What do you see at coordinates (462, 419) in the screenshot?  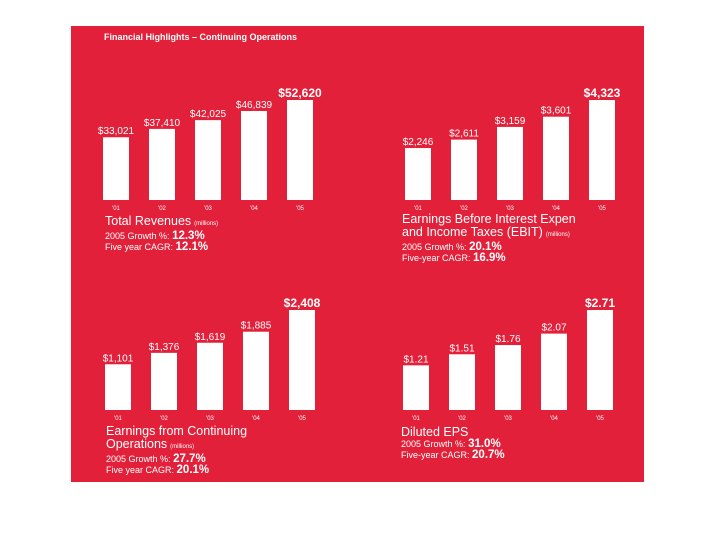 I see `eps-tick-label-1: '02` at bounding box center [462, 419].